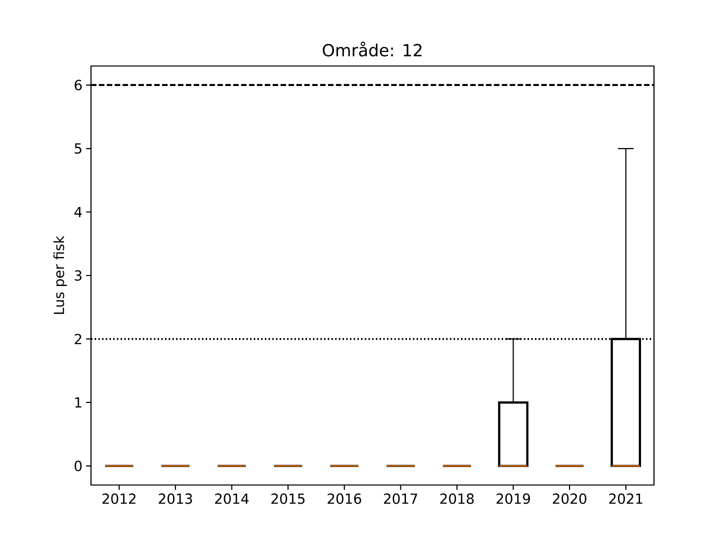  Describe the element at coordinates (513, 498) in the screenshot. I see `x-tick-label: 2019` at that location.